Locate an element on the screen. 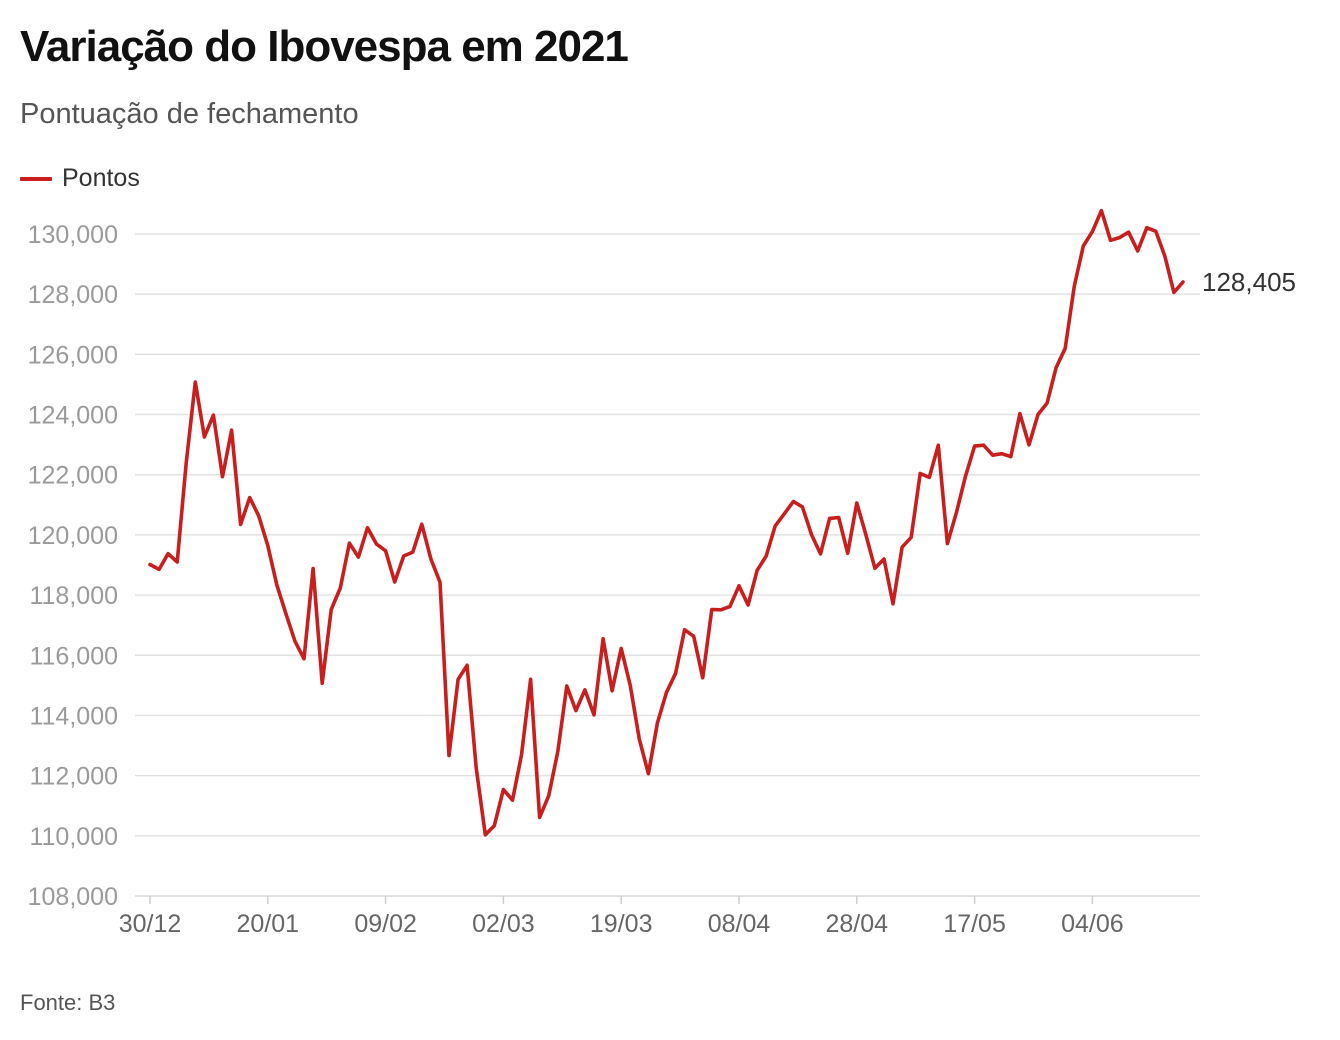 The image size is (1340, 1040). x-tick-label: 09/02 is located at coordinates (385, 924).